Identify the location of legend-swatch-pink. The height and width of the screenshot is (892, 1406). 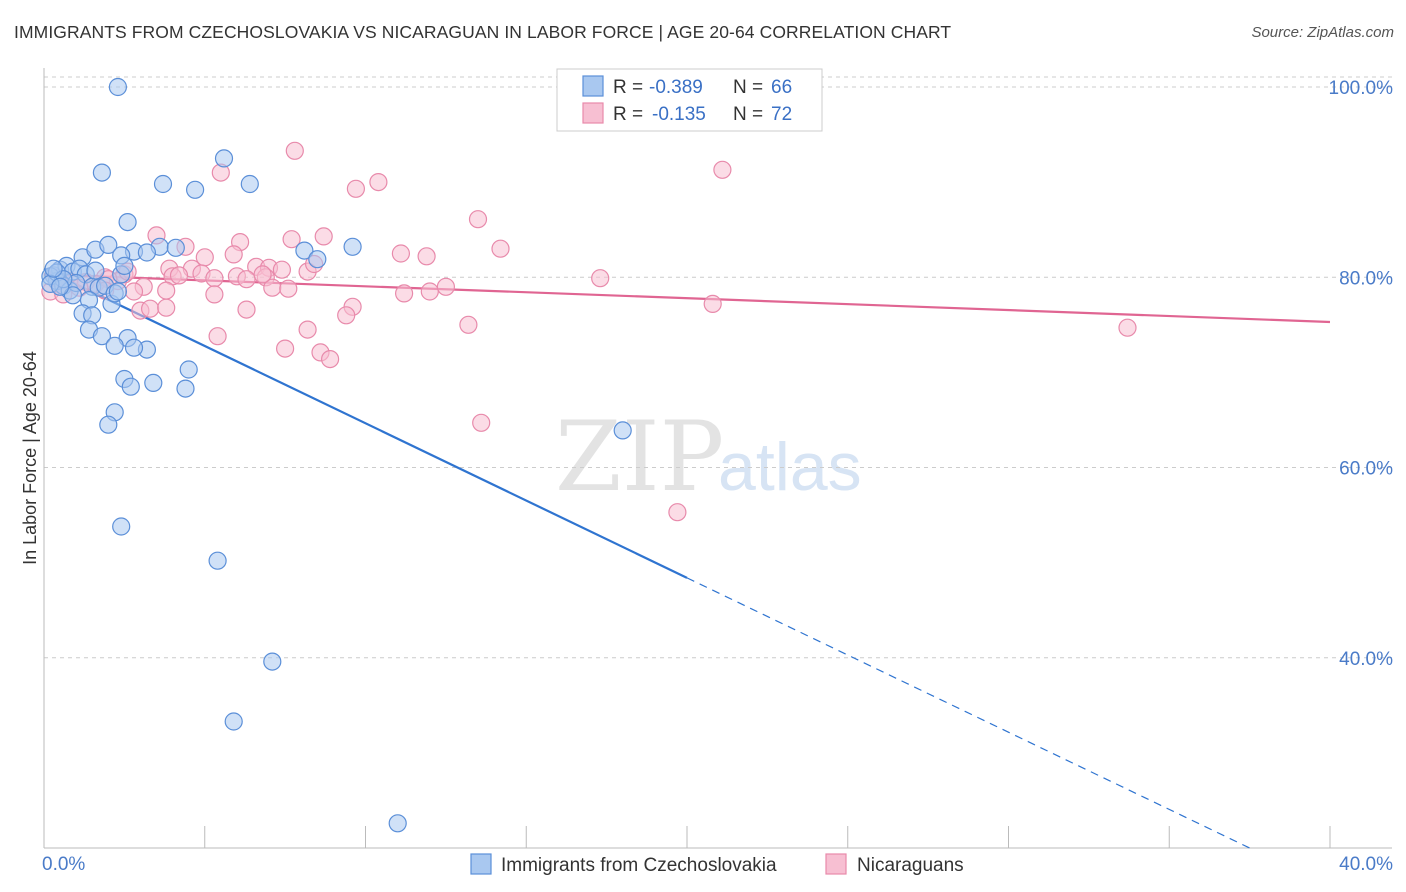
(593, 113).